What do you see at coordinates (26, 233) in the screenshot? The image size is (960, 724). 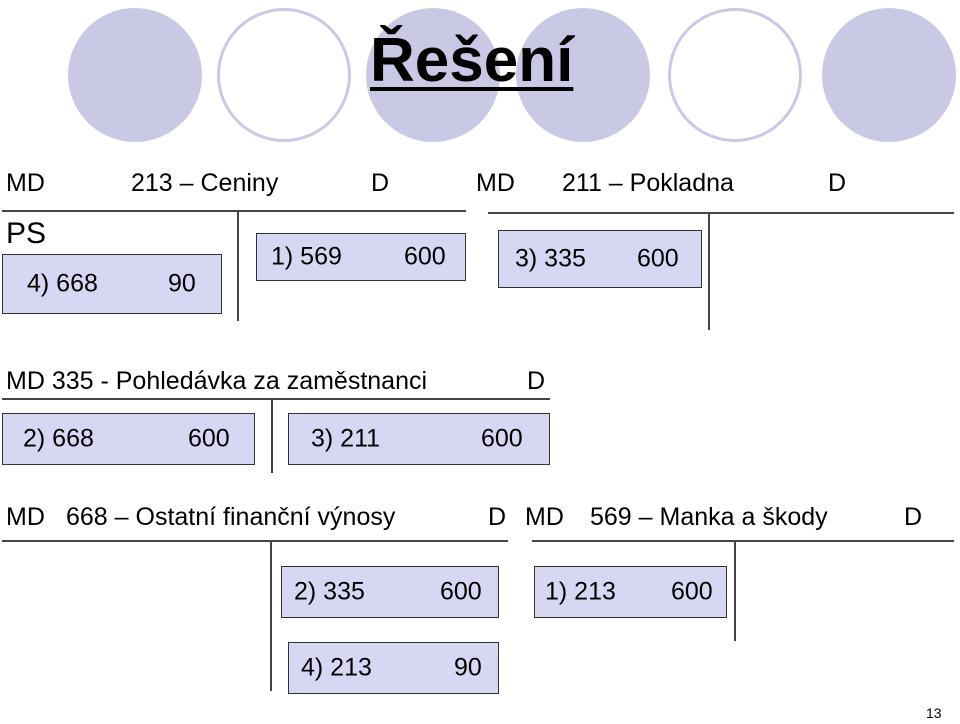 I see `ps-label: PS` at bounding box center [26, 233].